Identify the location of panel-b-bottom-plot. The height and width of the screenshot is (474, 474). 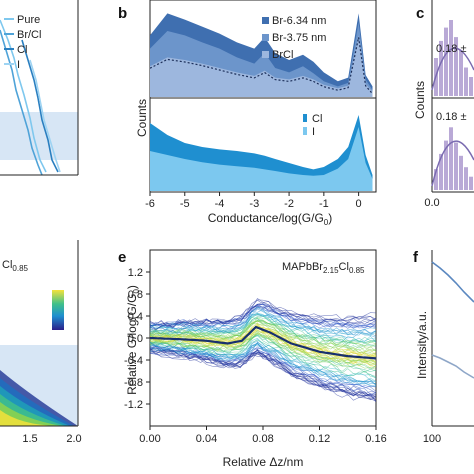
(261, 153).